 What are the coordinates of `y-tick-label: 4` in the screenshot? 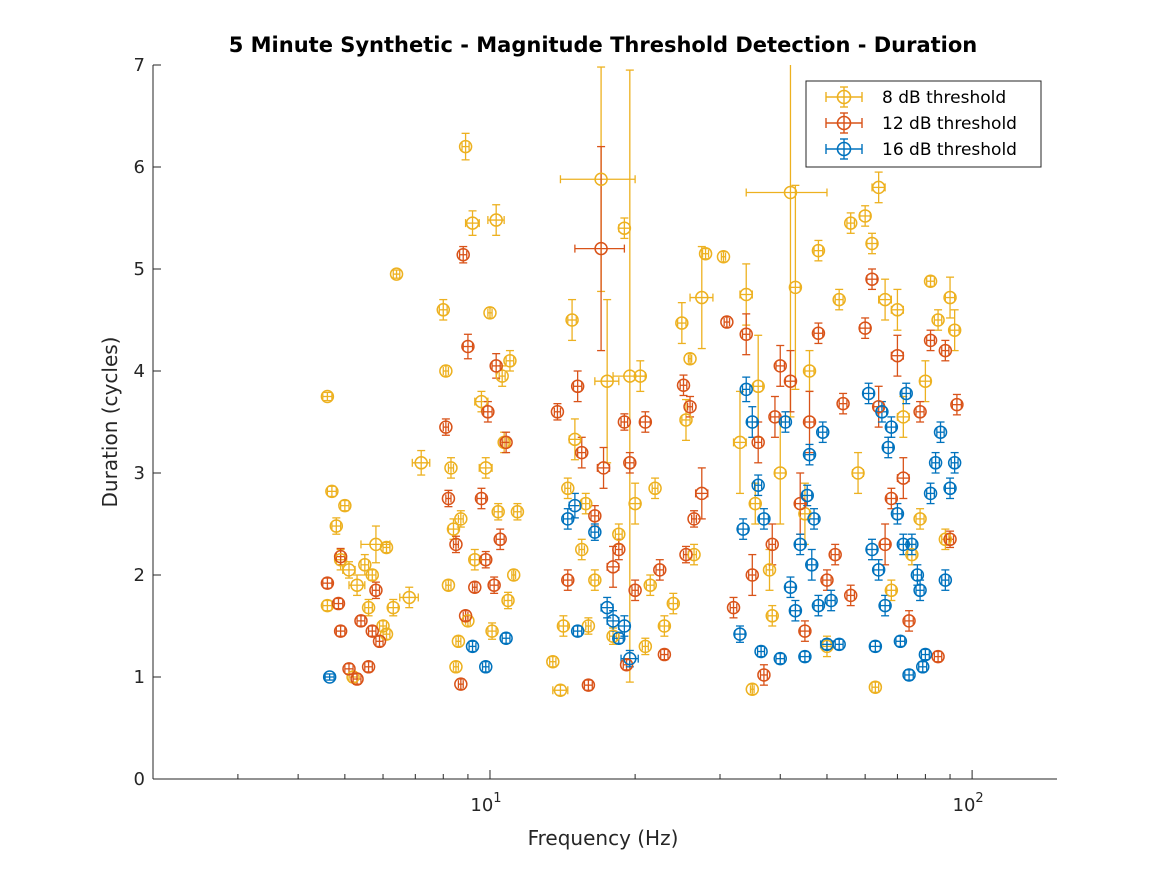 It's located at (139, 371).